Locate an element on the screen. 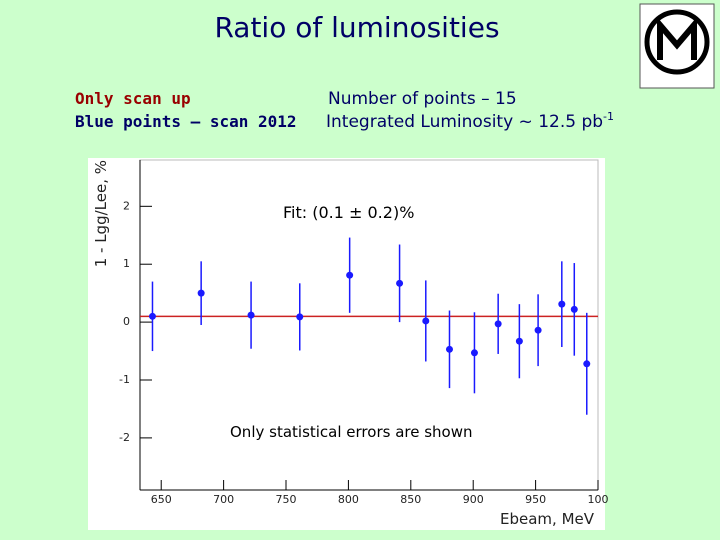  x-tick-label: 700 is located at coordinates (223, 499).